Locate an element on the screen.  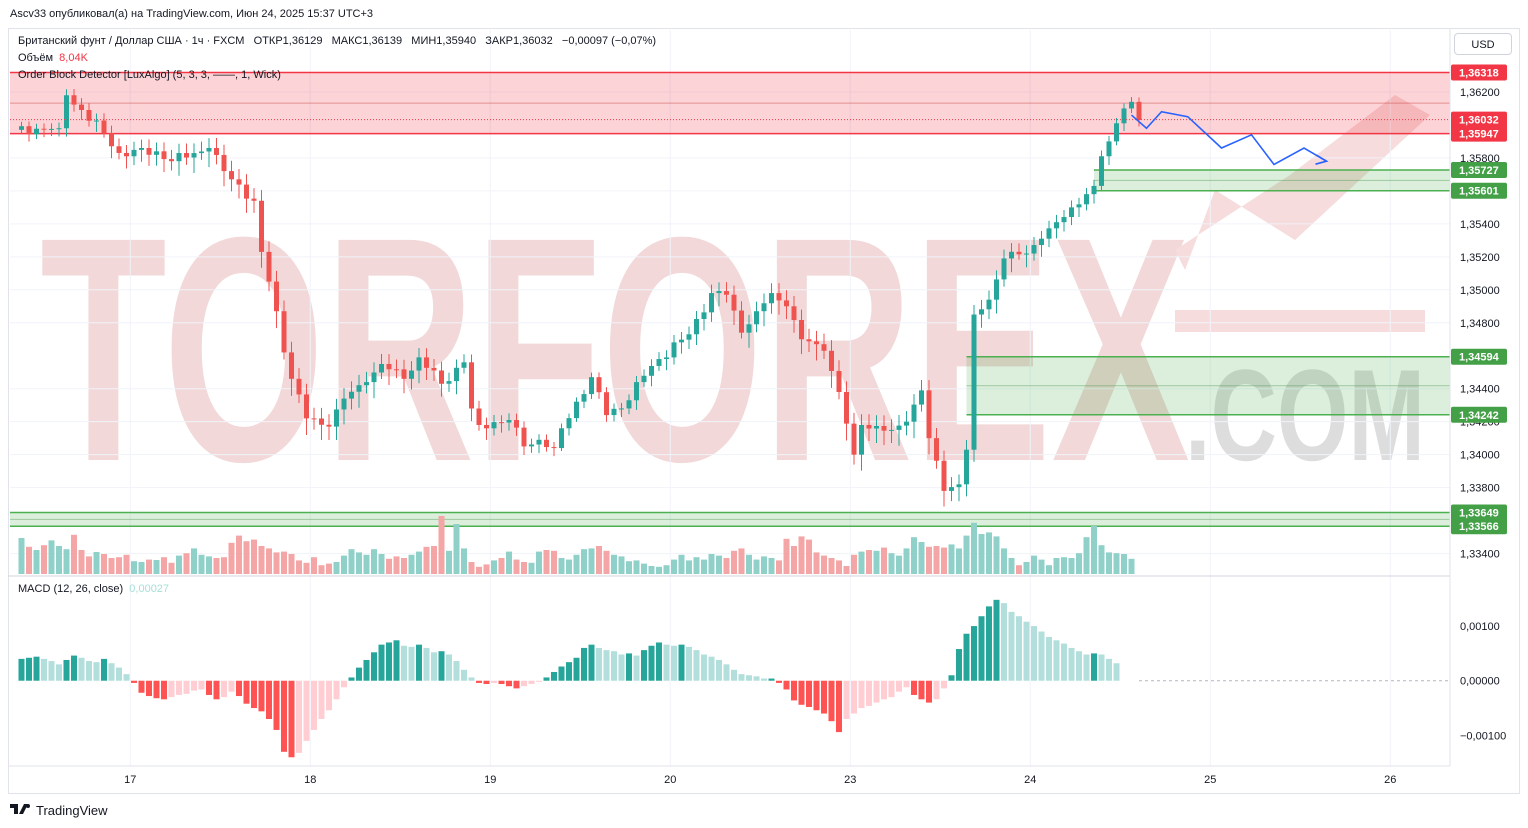
price-tick-label: 1,34400 is located at coordinates (1480, 390).